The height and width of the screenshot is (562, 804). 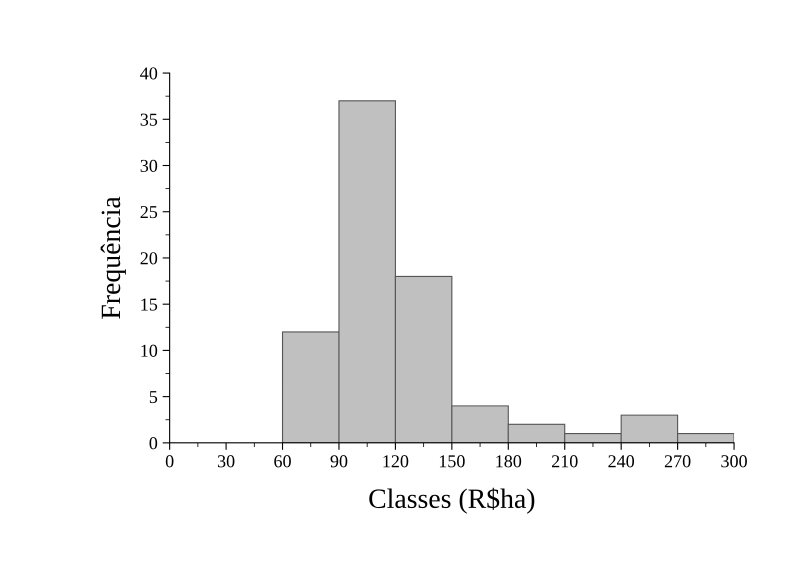 What do you see at coordinates (149, 73) in the screenshot?
I see `y-tick-label: 40` at bounding box center [149, 73].